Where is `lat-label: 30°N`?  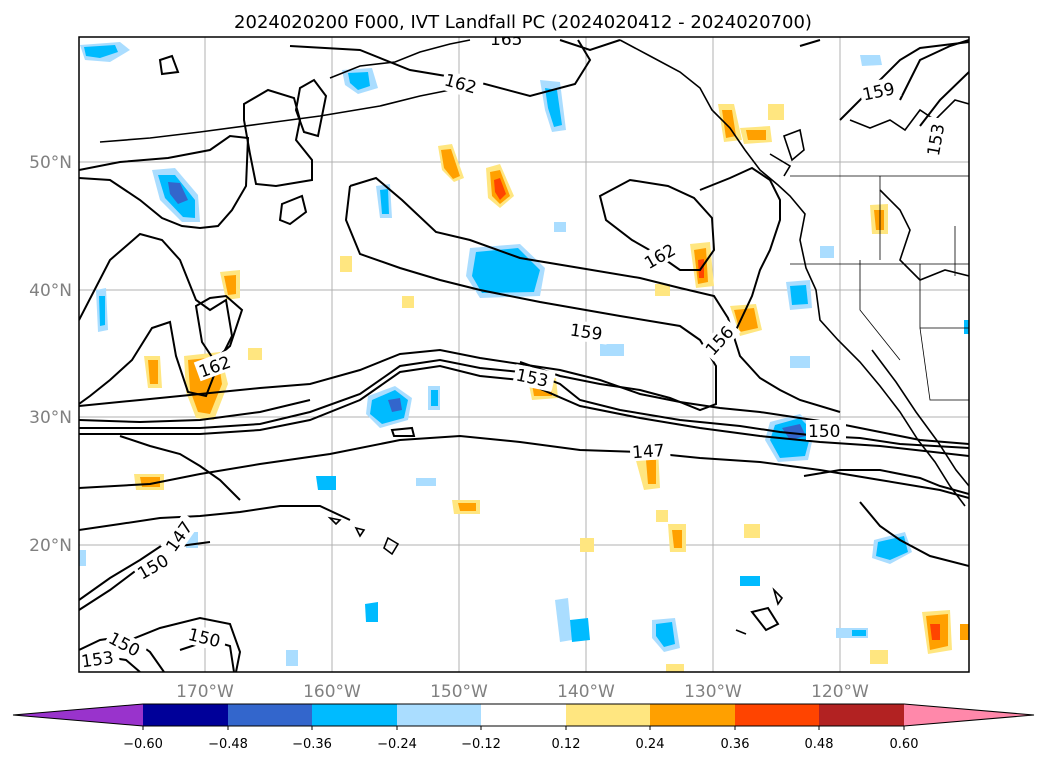 lat-label: 30°N is located at coordinates (50, 418).